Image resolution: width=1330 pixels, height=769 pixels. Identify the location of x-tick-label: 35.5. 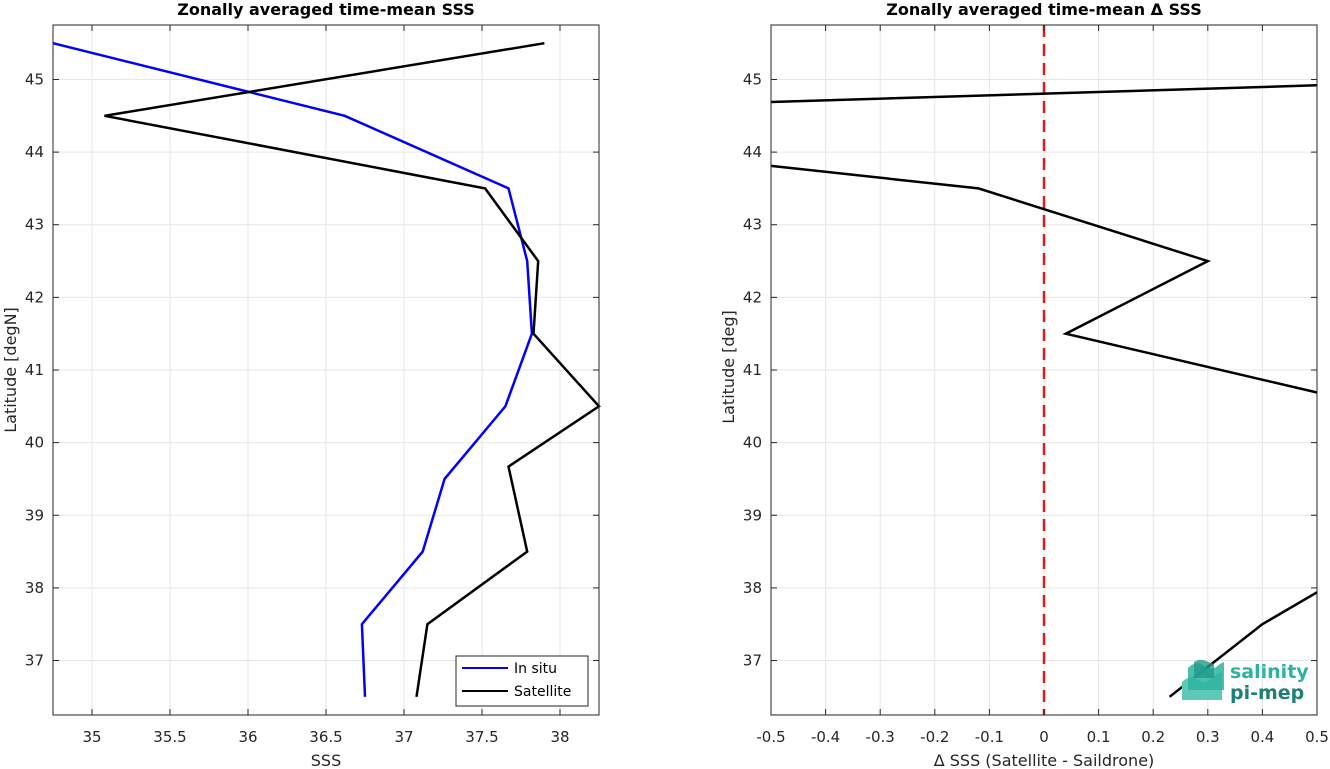
(169, 737).